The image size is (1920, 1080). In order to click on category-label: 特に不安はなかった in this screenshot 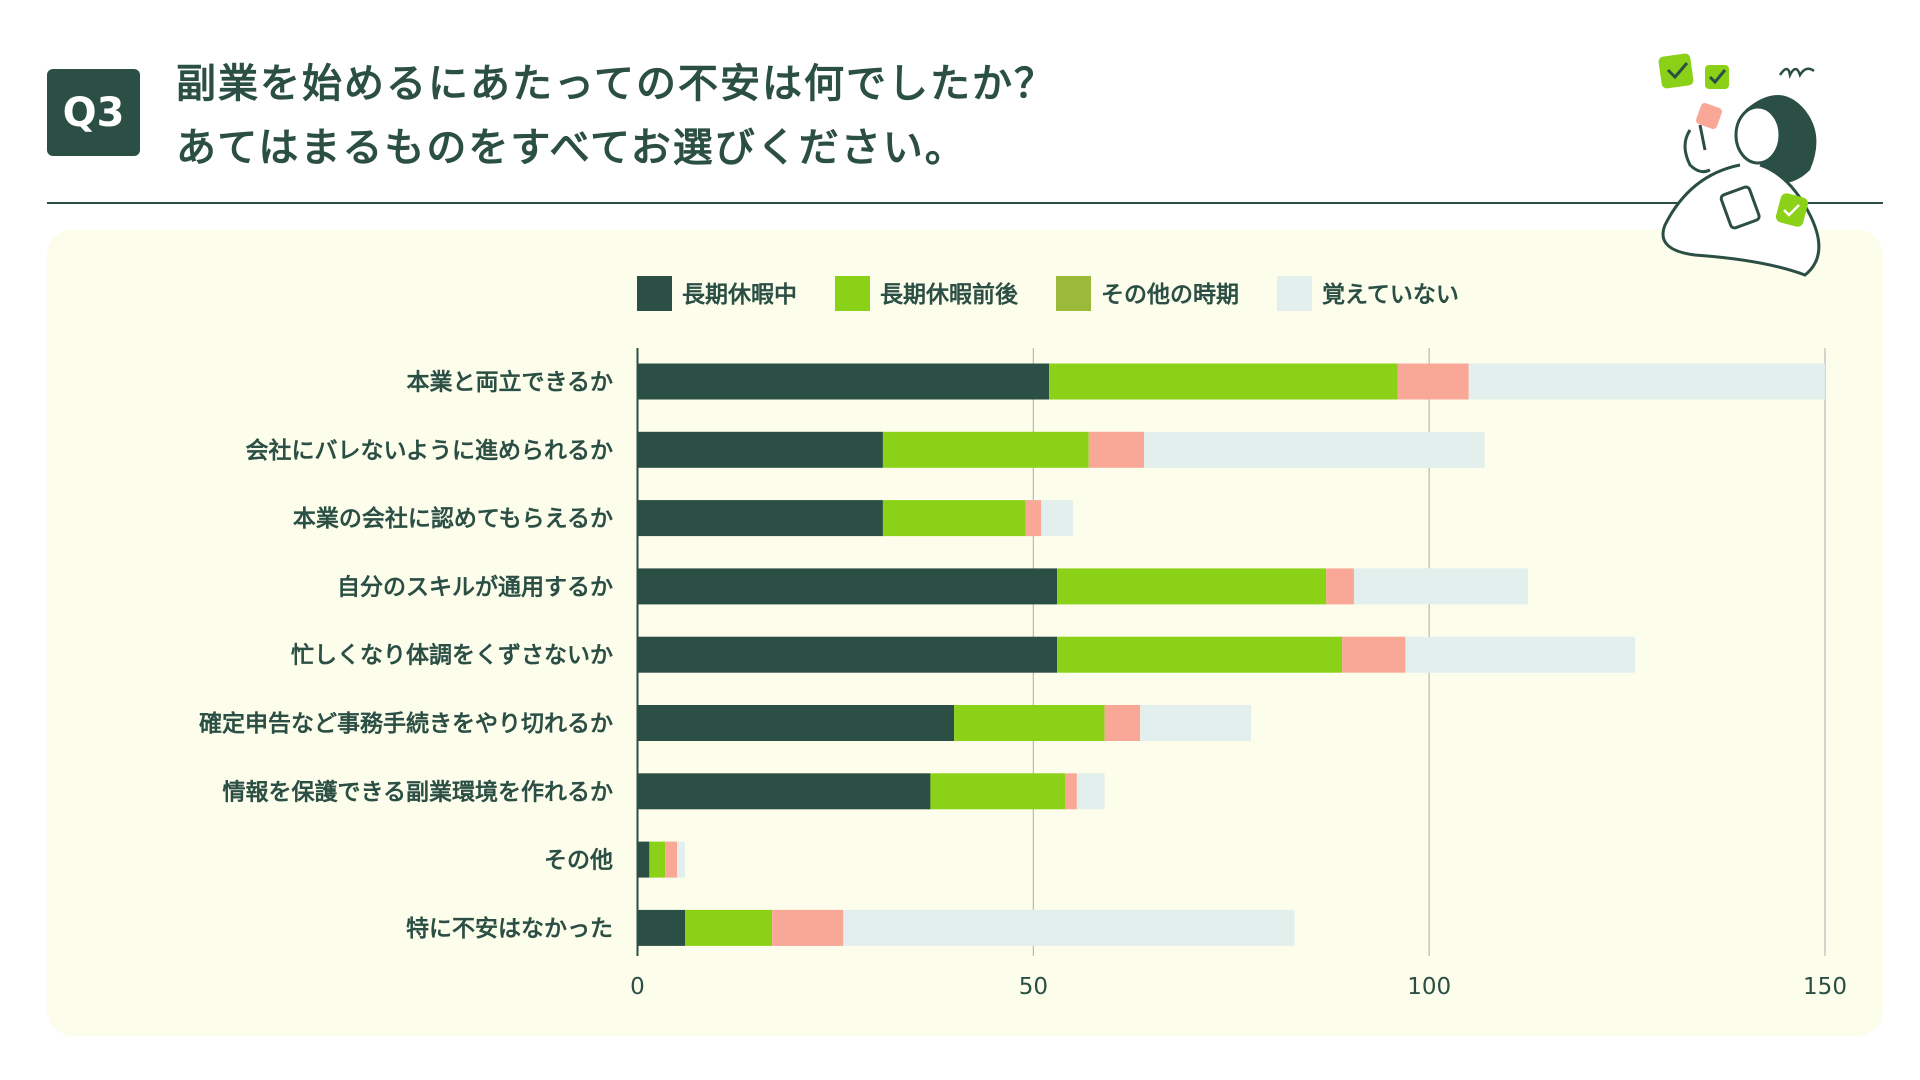, I will do `click(509, 928)`.